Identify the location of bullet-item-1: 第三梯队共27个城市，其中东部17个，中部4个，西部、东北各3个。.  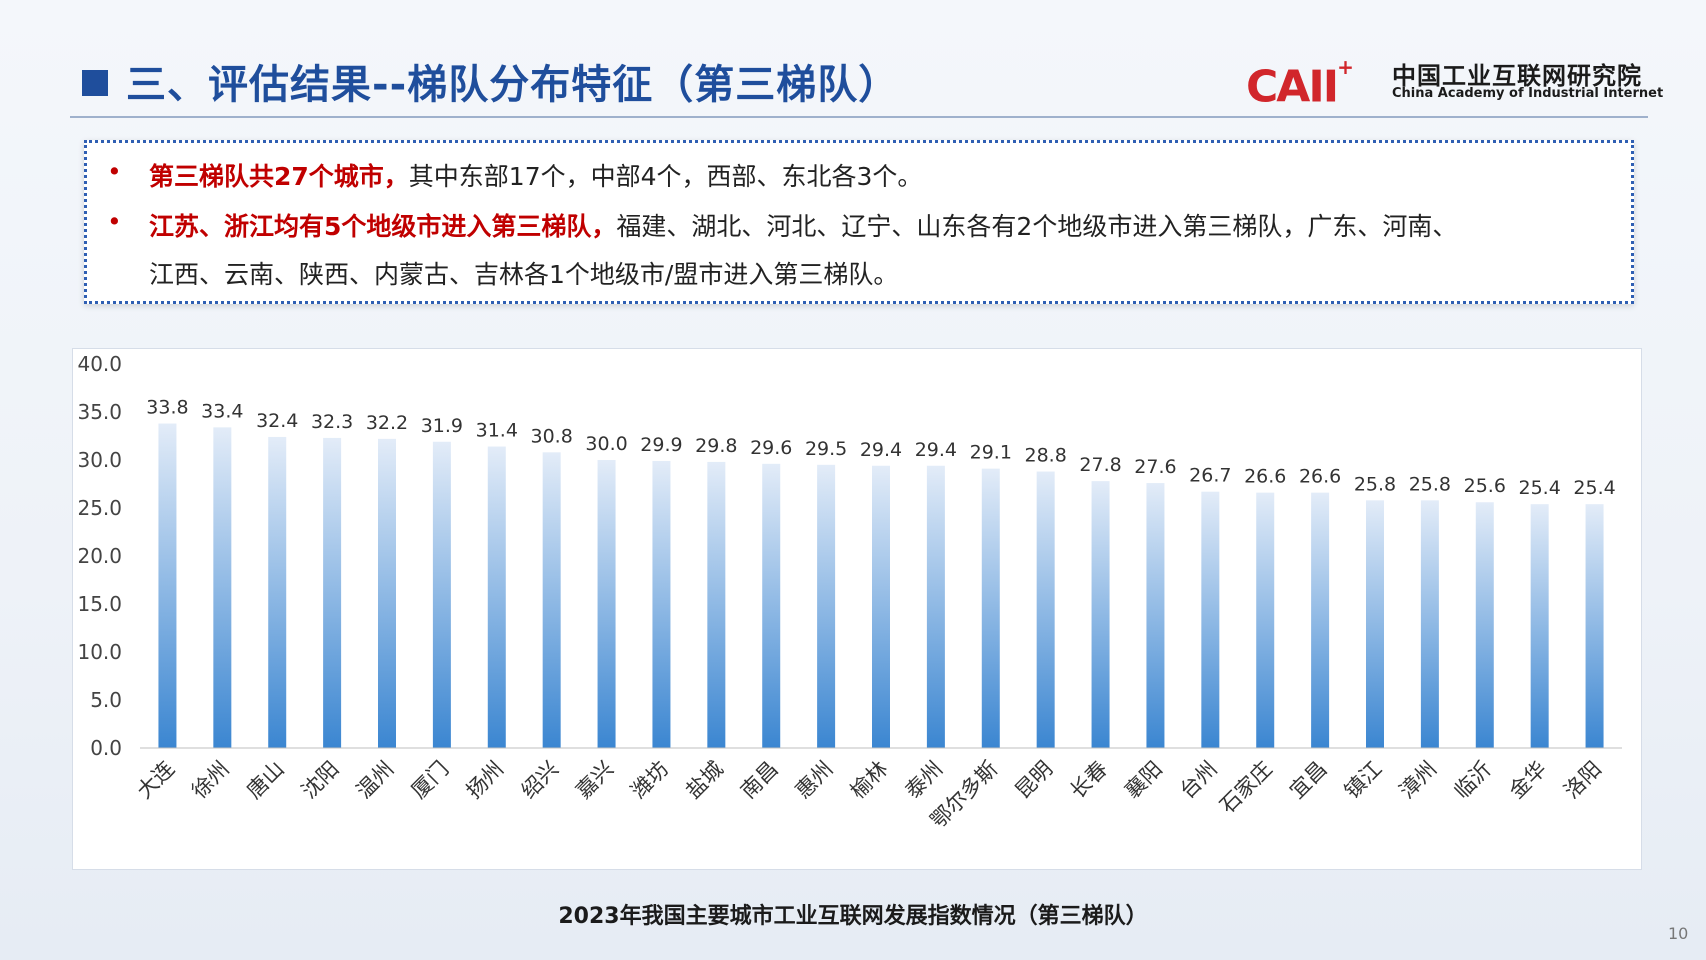
(535, 175).